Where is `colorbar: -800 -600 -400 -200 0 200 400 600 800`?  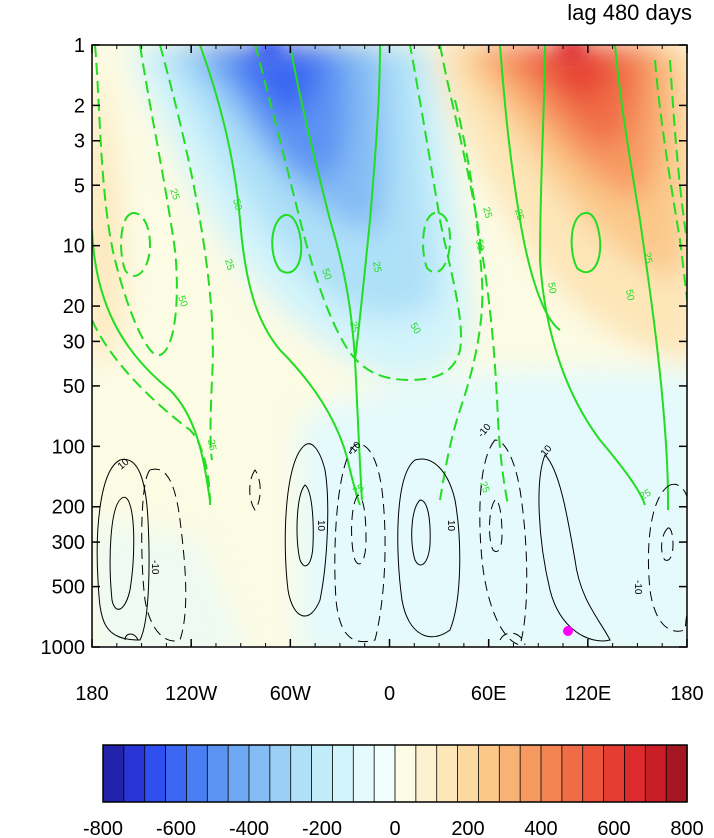 colorbar: -800 -600 -400 -200 0 200 400 600 800 is located at coordinates (393, 791).